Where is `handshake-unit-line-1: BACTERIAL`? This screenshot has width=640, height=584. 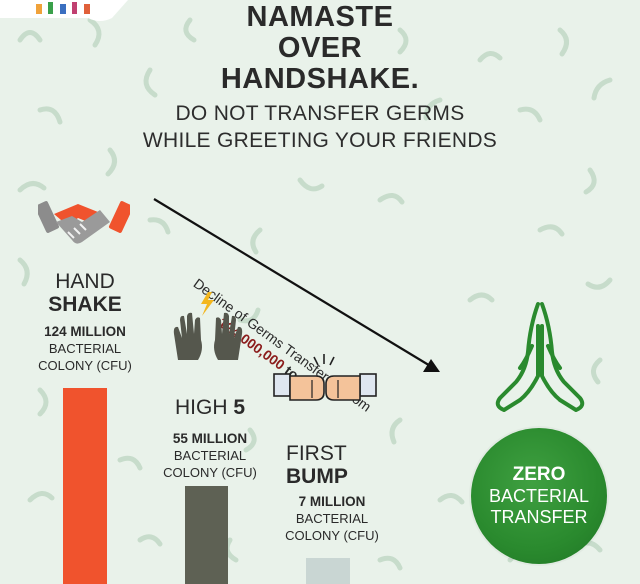
handshake-unit-line-1: BACTERIAL is located at coordinates (85, 348).